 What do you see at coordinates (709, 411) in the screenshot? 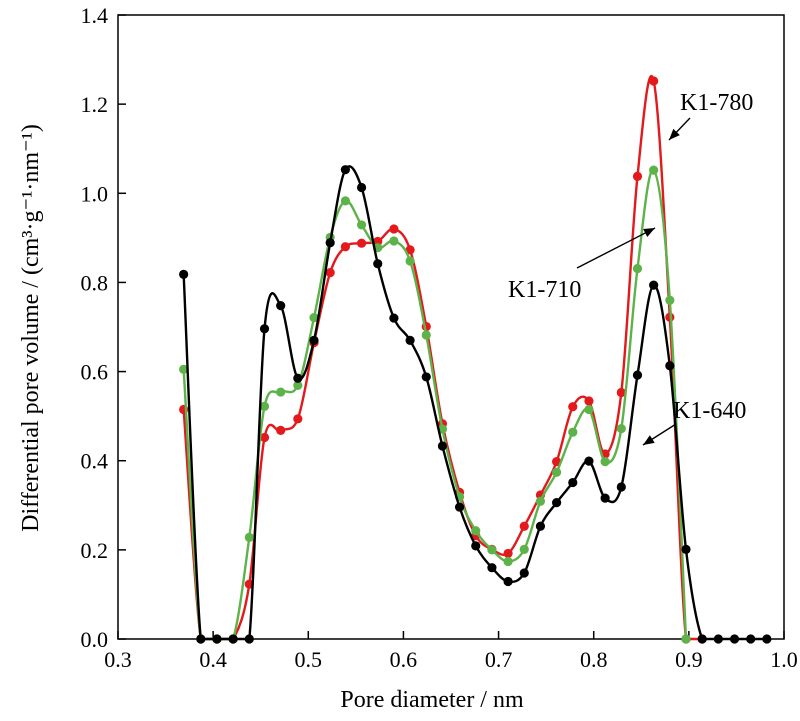
I see `series-label-k1-640: K1-640` at bounding box center [709, 411].